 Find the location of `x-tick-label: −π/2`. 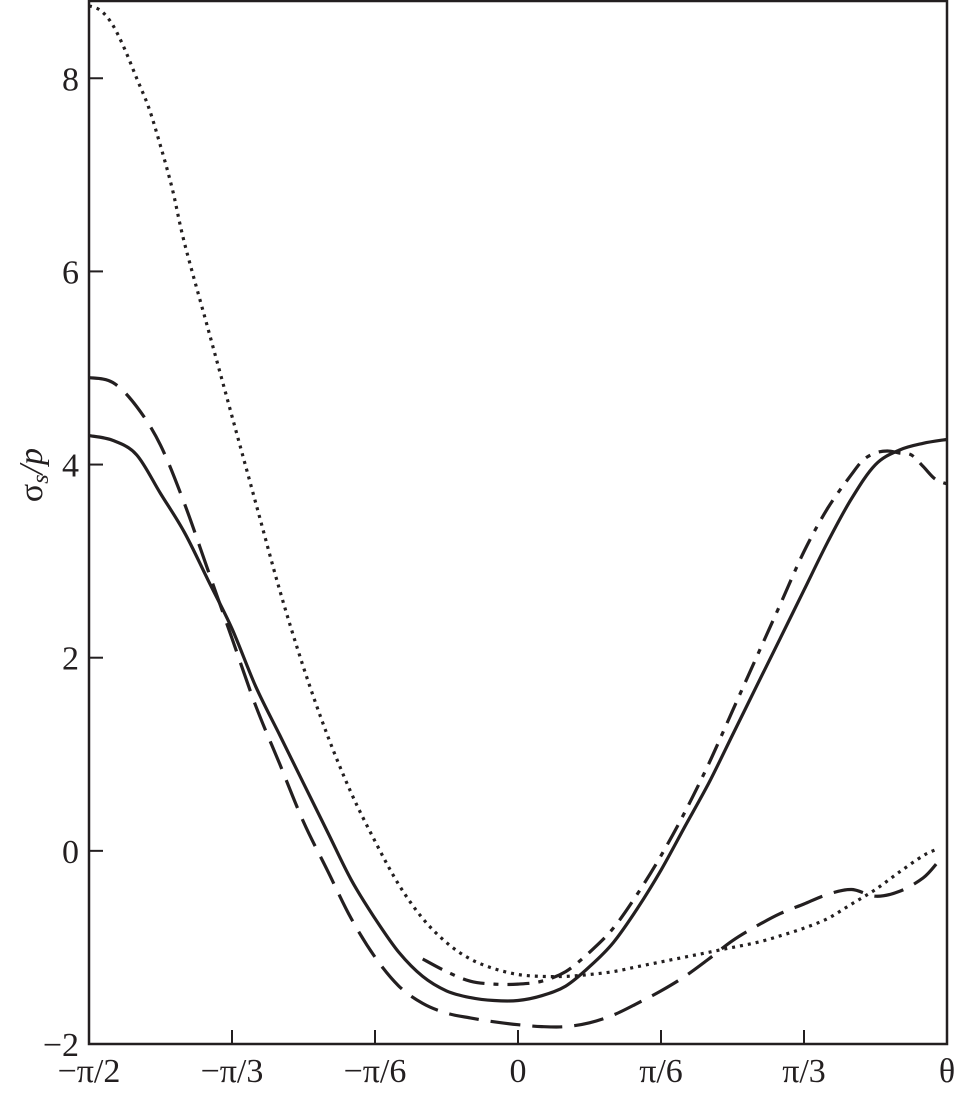

x-tick-label: −π/2 is located at coordinates (89, 1071).